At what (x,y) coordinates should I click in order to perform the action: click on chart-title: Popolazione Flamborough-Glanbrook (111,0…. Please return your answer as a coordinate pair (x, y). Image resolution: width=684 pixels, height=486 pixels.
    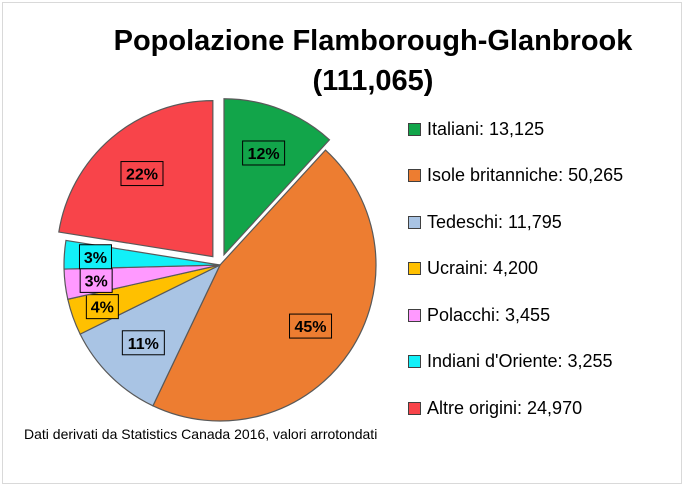
    Looking at the image, I should click on (373, 61).